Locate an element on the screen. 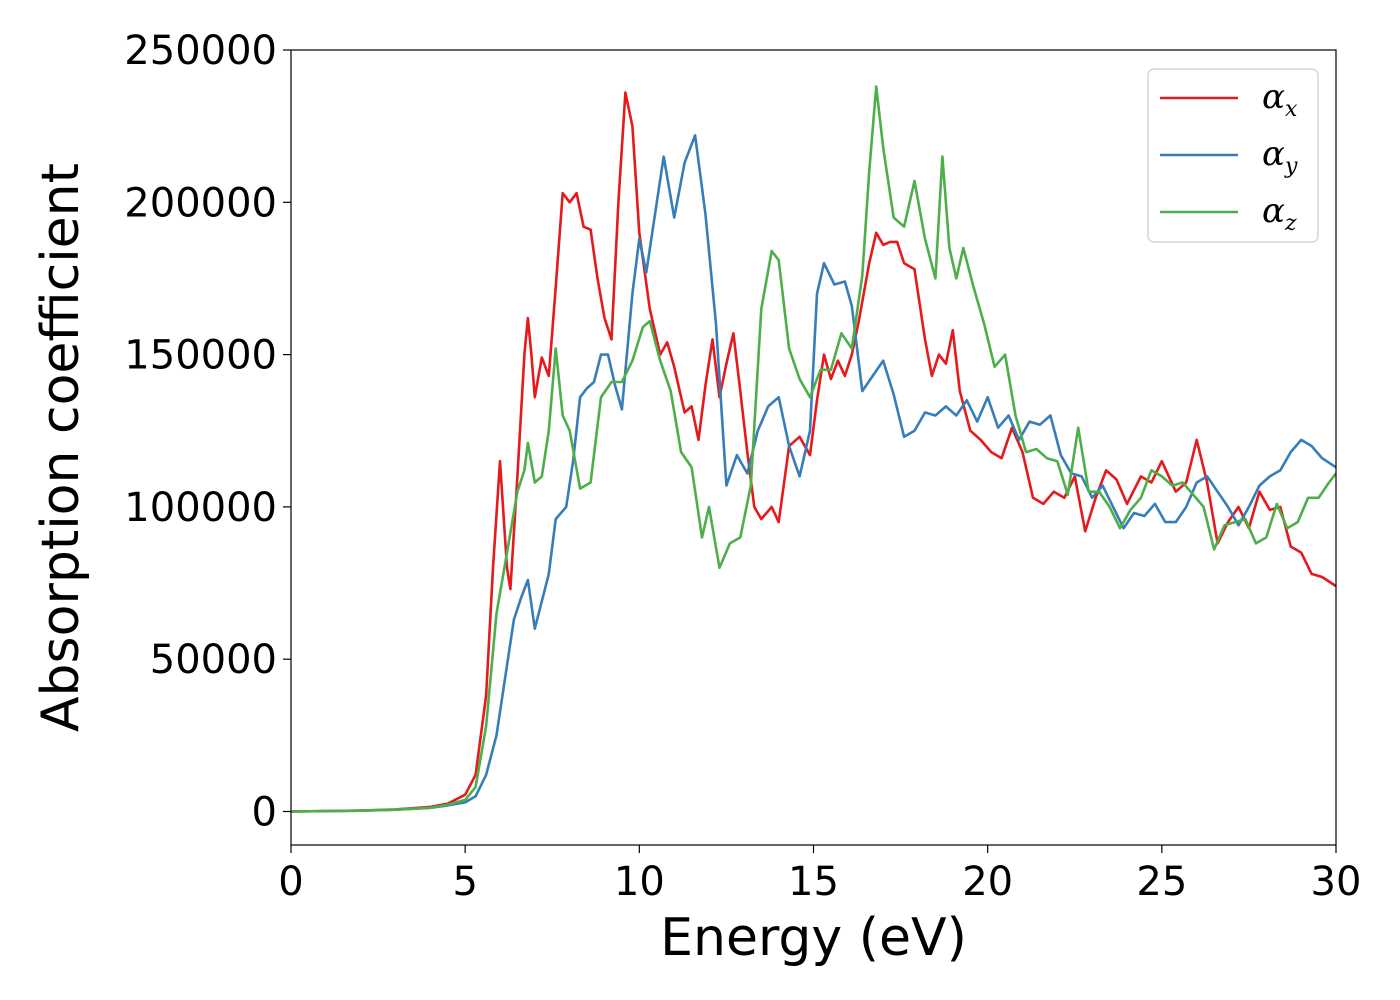 The height and width of the screenshot is (1000, 1400). legend-entry-y: αy is located at coordinates (1280, 156).